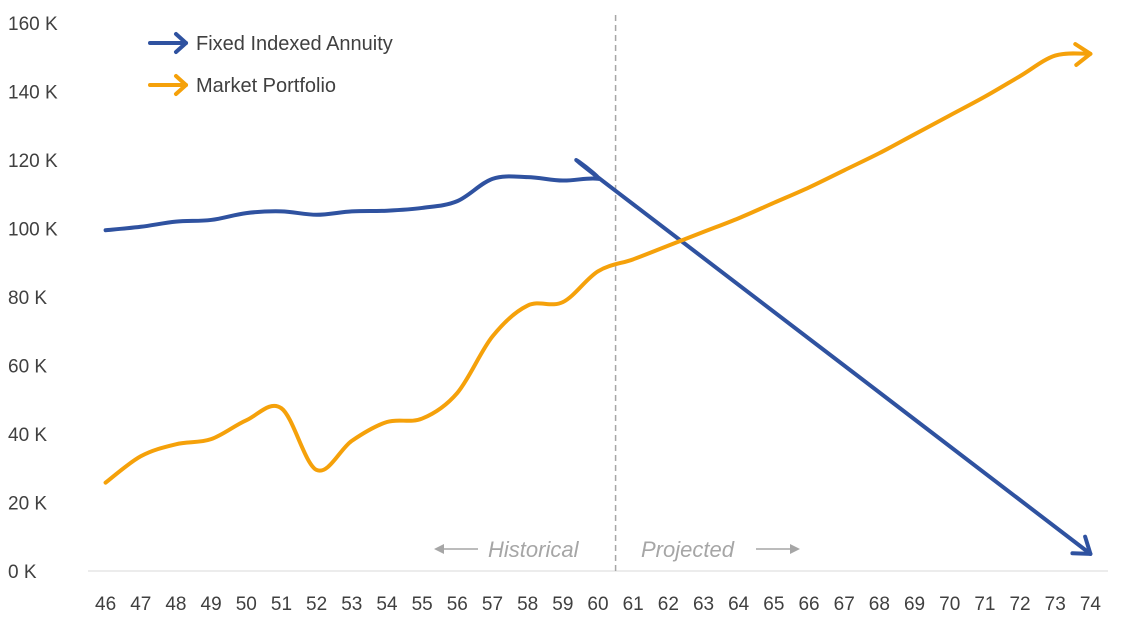 Image resolution: width=1129 pixels, height=627 pixels. I want to click on x-tick-label: 47, so click(140, 604).